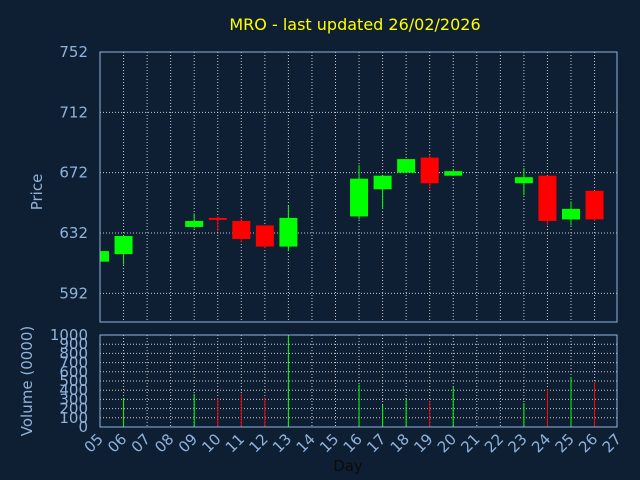 The width and height of the screenshot is (640, 480). I want to click on chart-title: MRO - last updated 26/02/2026, so click(354, 24).